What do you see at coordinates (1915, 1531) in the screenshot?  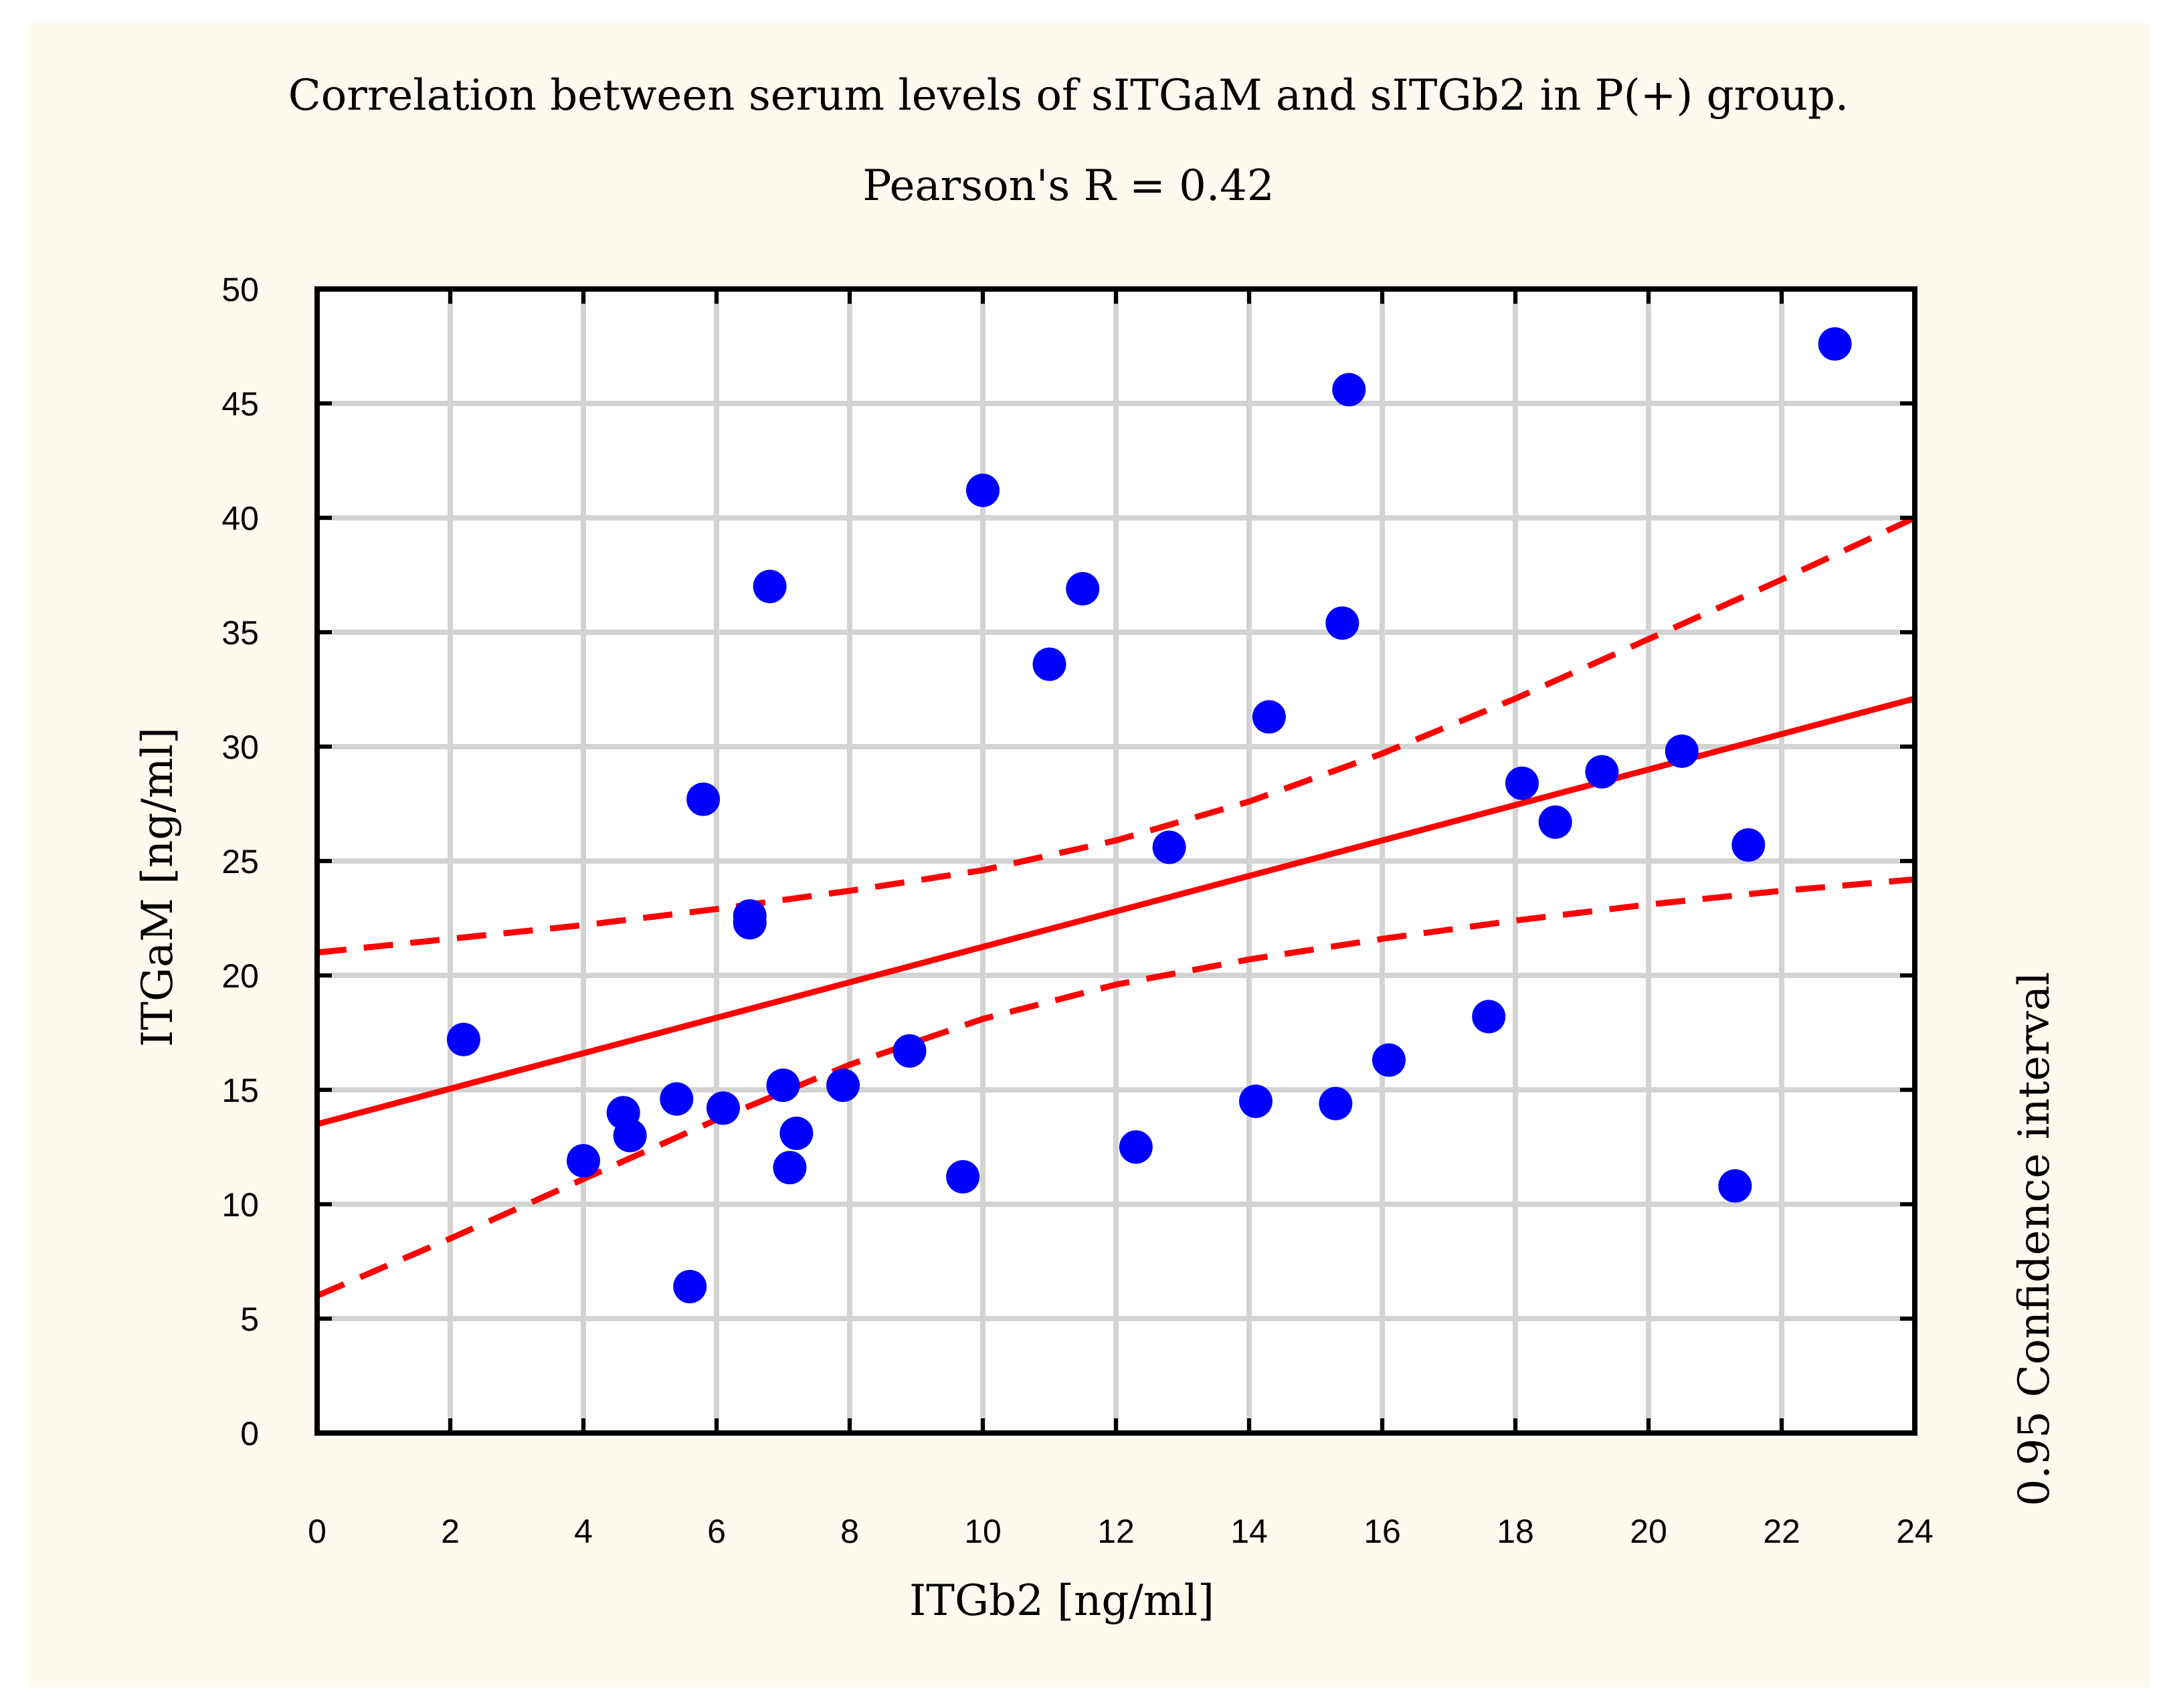 I see `x-tick-label: 24` at bounding box center [1915, 1531].